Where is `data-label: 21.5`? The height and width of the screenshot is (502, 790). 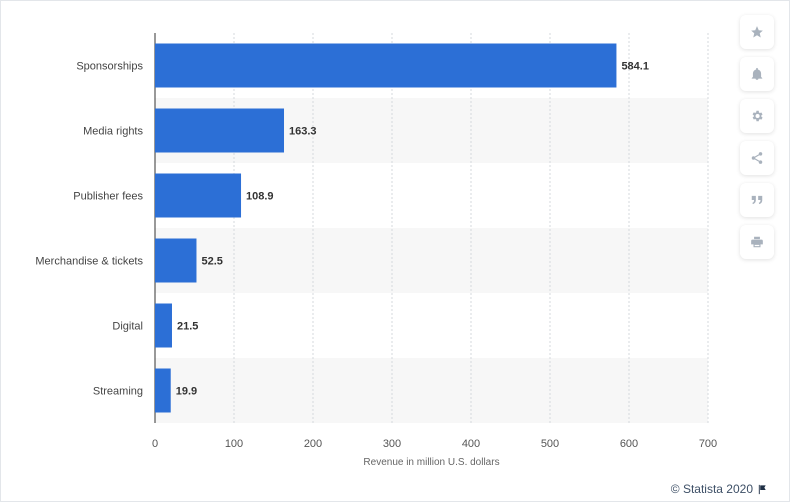 data-label: 21.5 is located at coordinates (187, 327).